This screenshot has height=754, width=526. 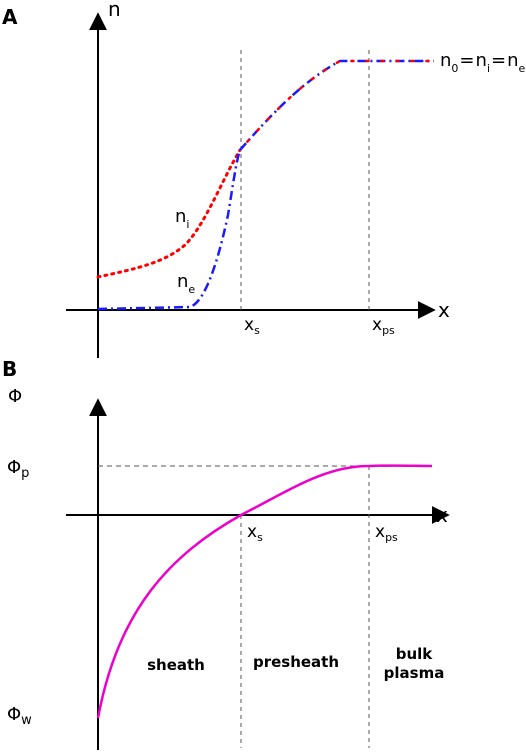 What do you see at coordinates (176, 665) in the screenshot?
I see `sheath-region-label: sheath` at bounding box center [176, 665].